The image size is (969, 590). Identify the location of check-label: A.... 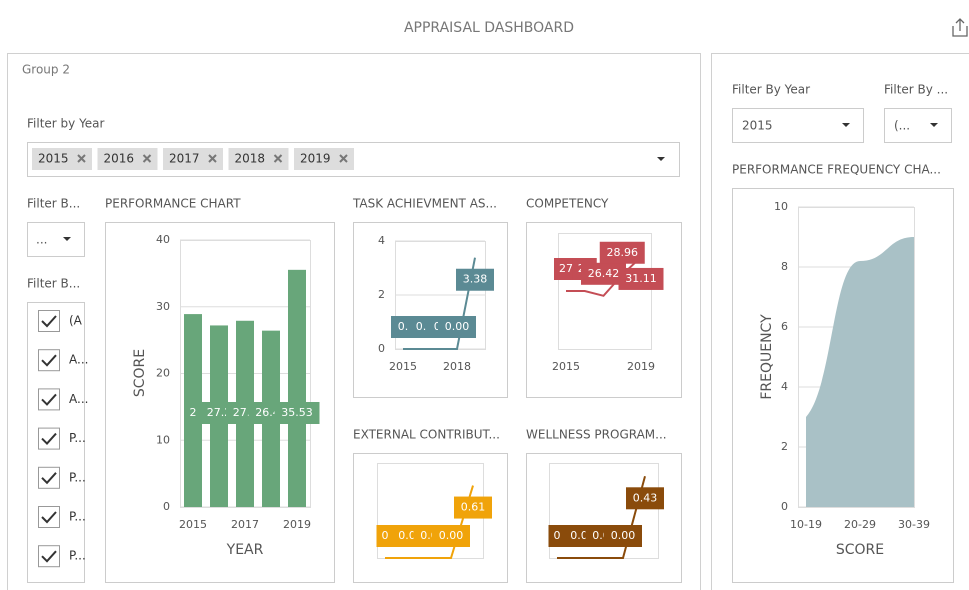
(78, 399).